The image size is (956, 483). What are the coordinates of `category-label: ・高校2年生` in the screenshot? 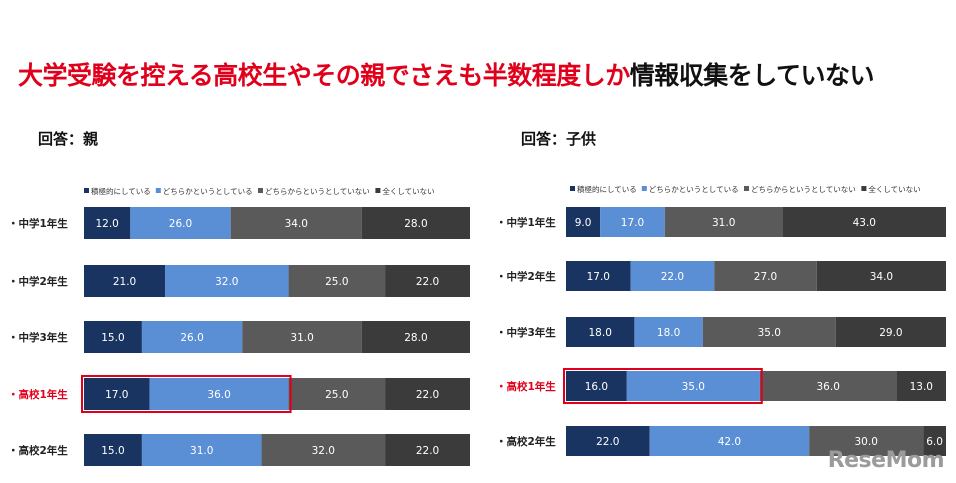 It's located at (38, 450).